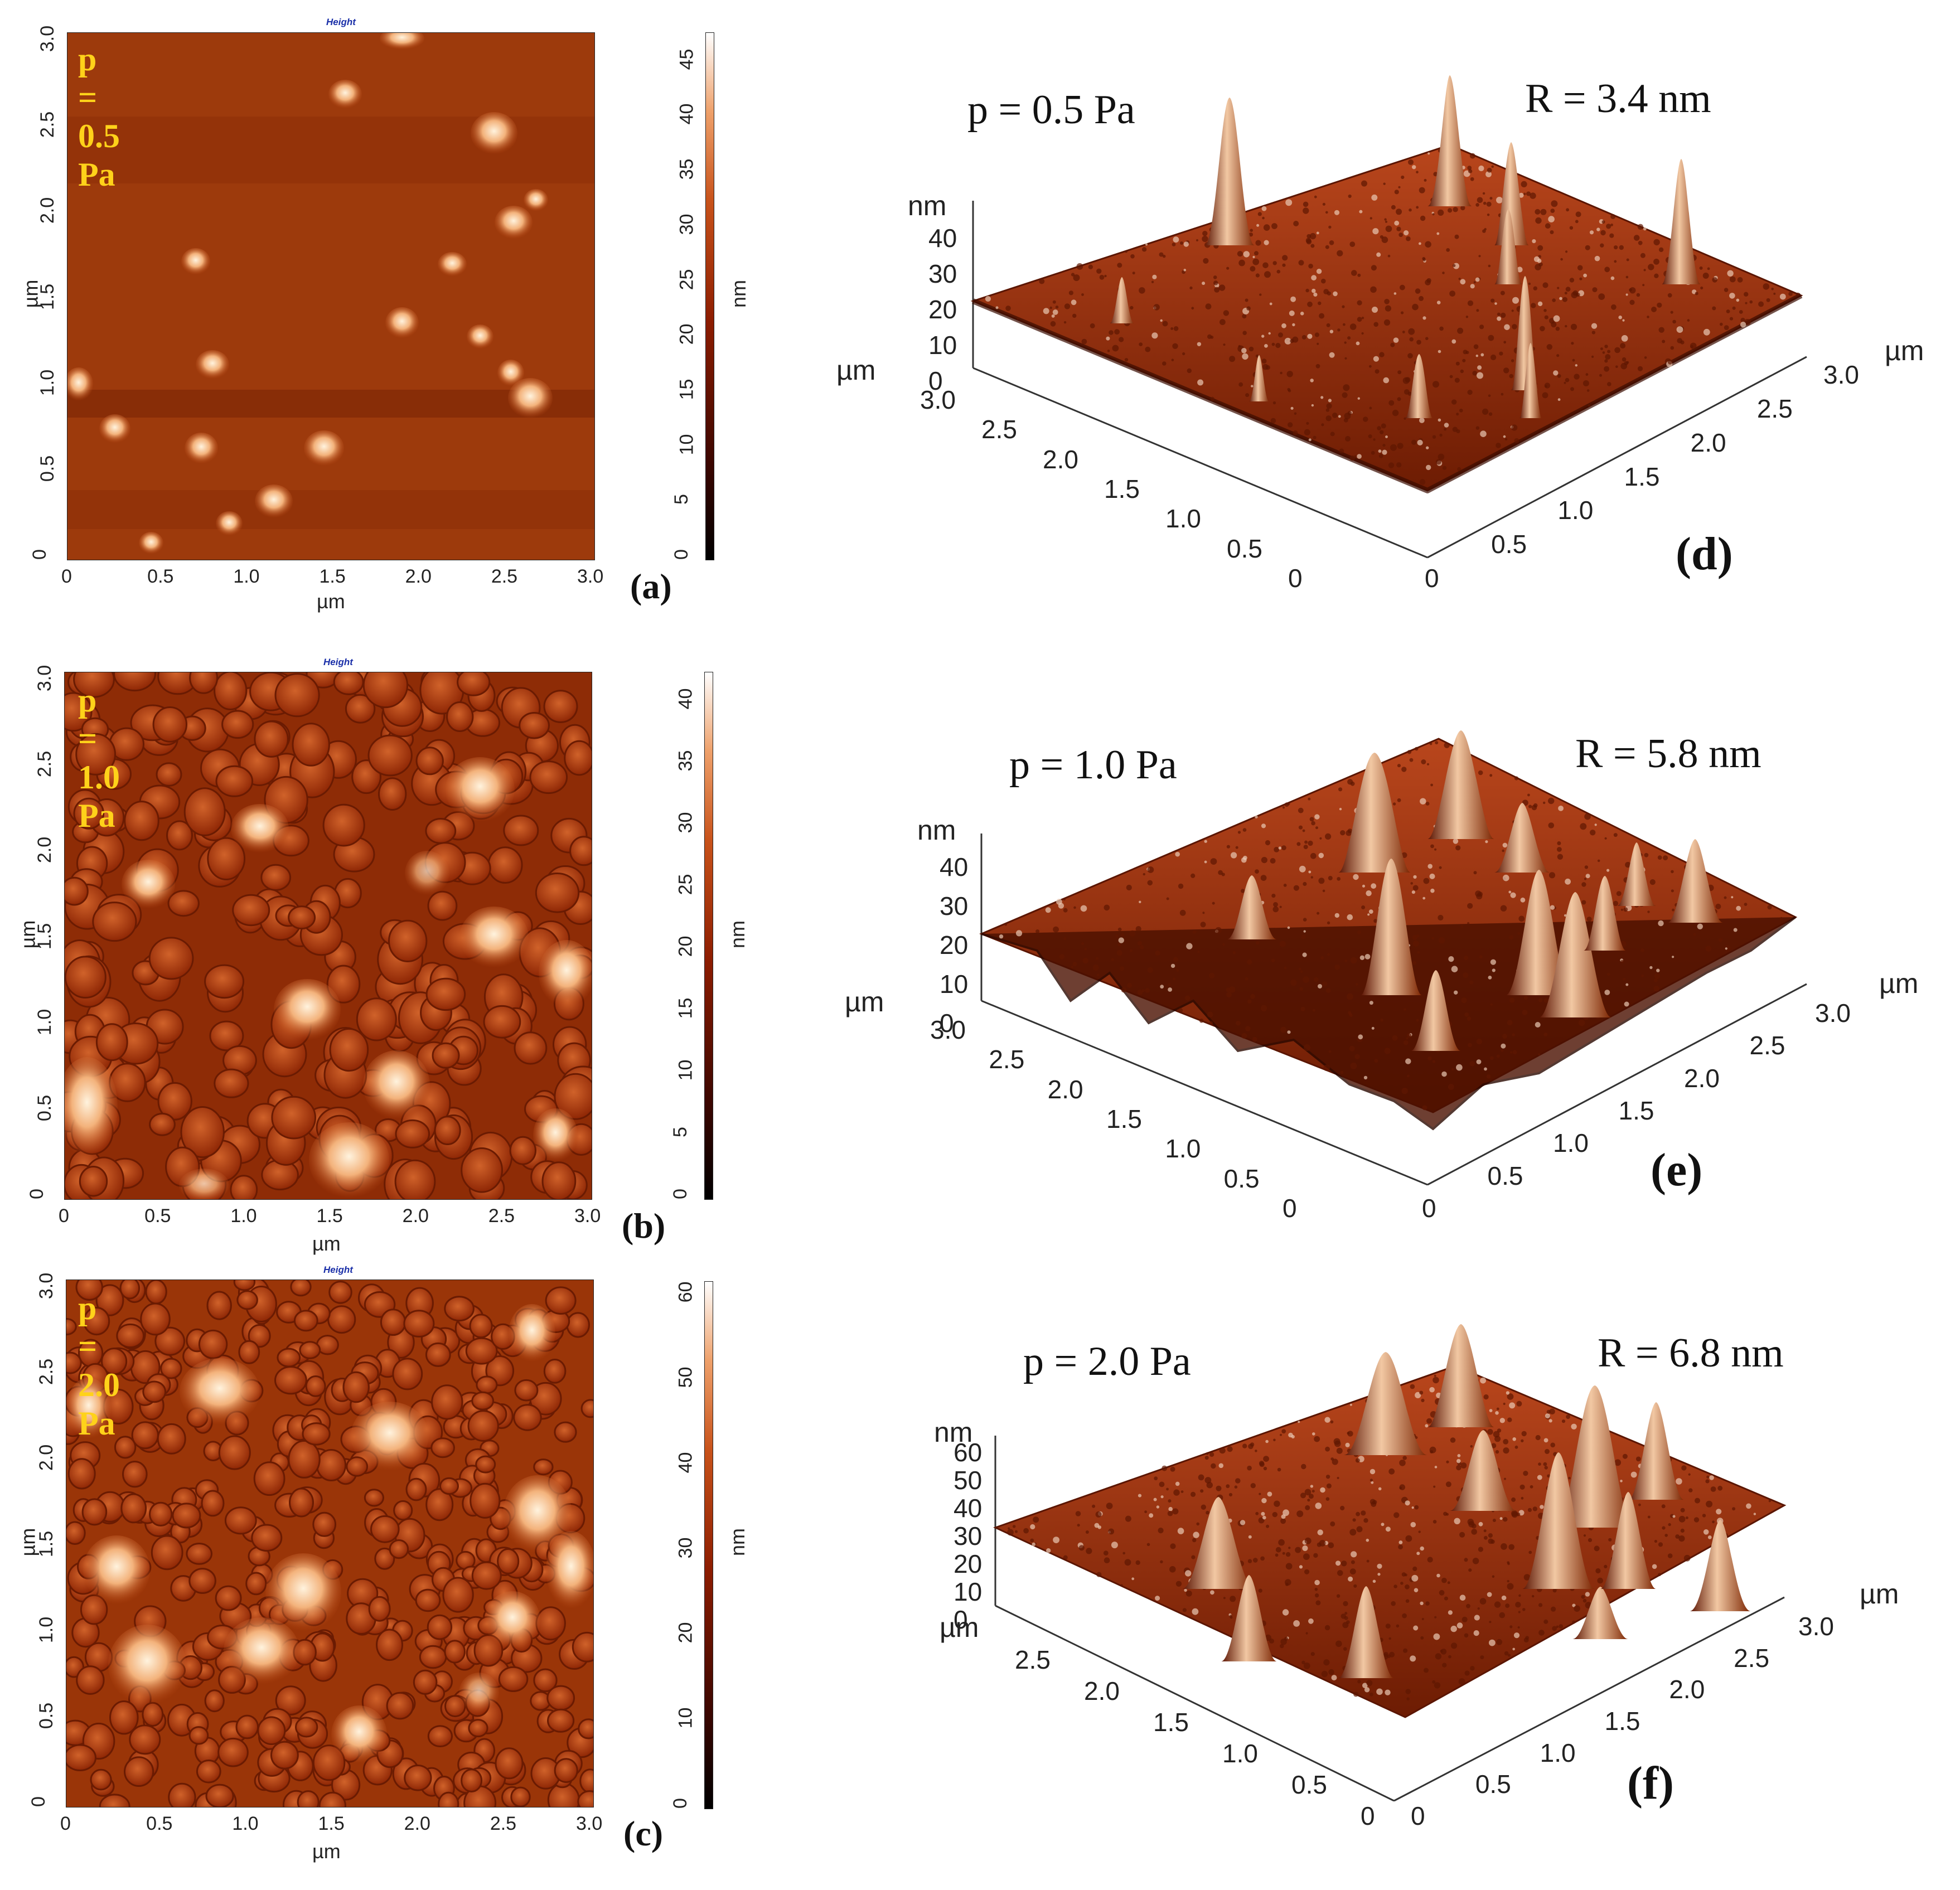 The image size is (1960, 1890). I want to click on right-axis-tick: 1.0, so click(1575, 510).